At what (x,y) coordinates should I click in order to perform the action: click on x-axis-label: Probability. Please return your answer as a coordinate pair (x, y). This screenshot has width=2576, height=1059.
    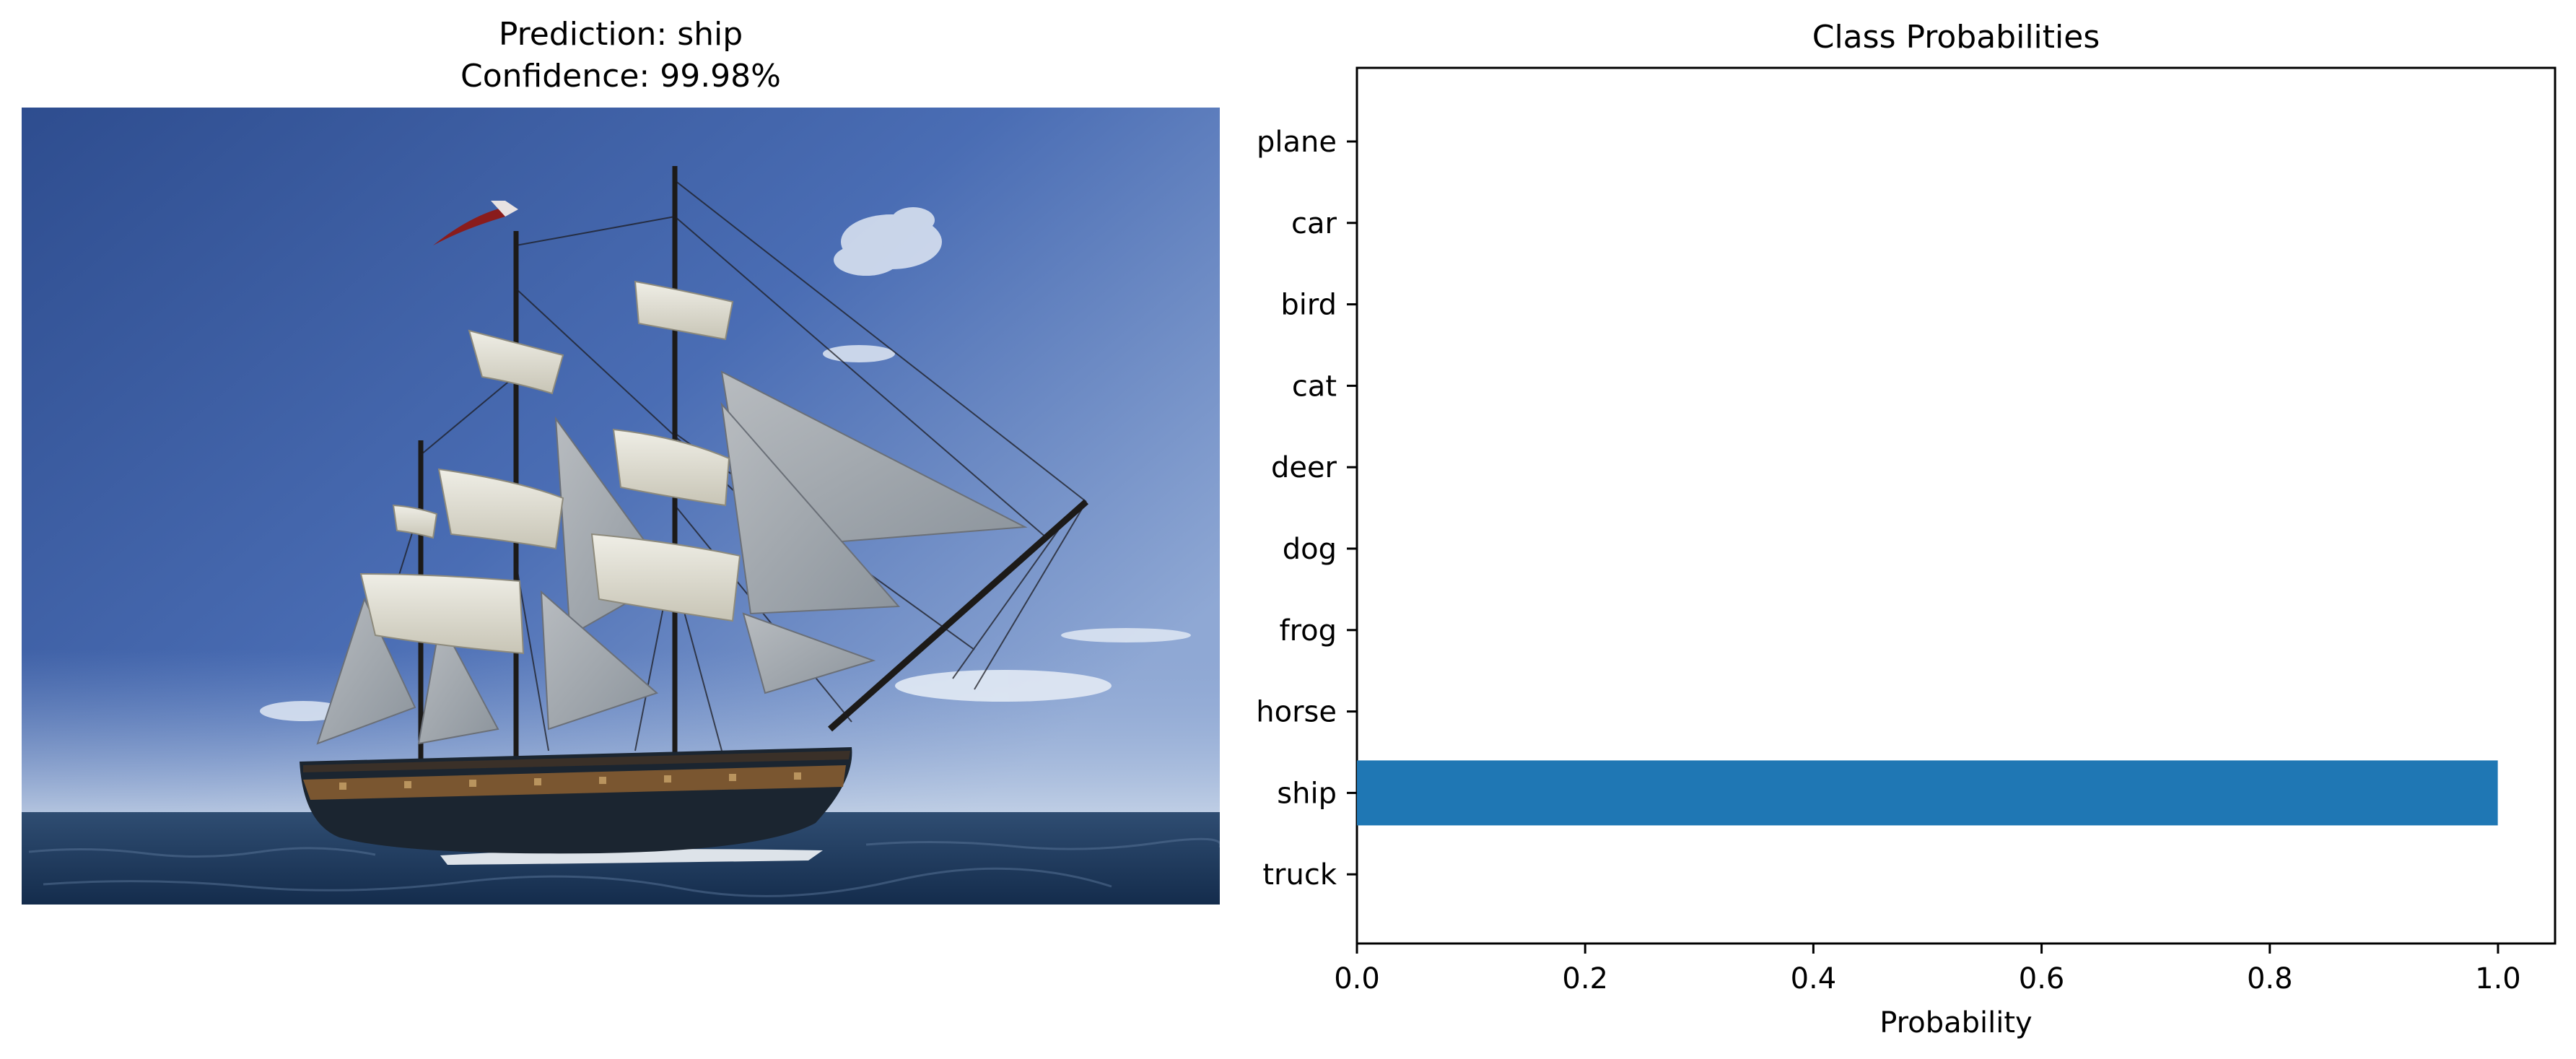
    Looking at the image, I should click on (1955, 1023).